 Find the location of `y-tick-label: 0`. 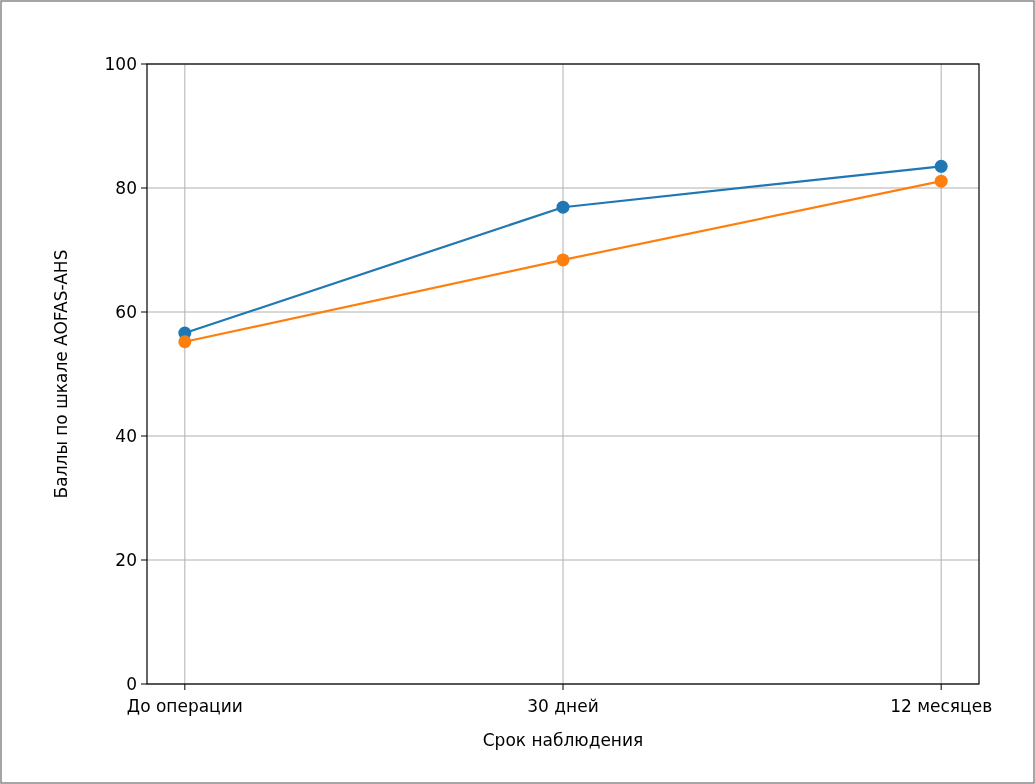

y-tick-label: 0 is located at coordinates (131, 683).